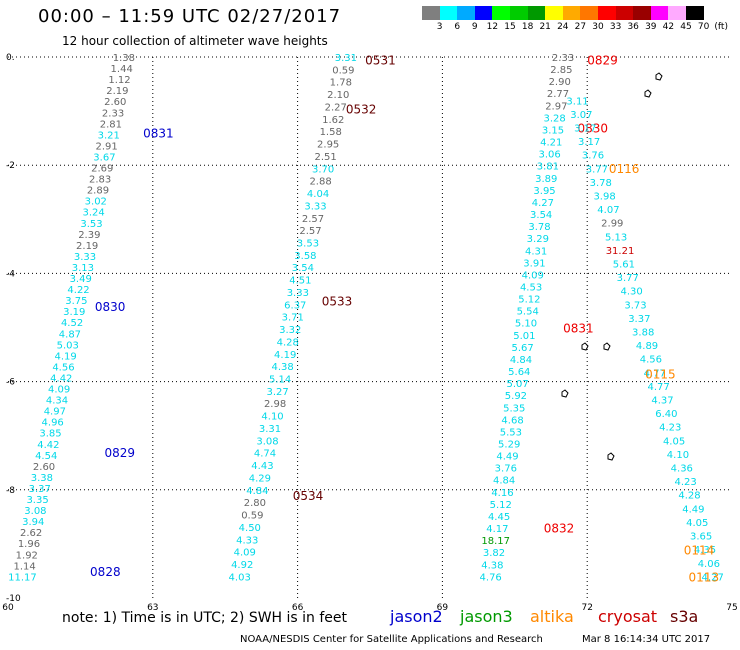 This screenshot has height=650, width=740. I want to click on wave-height-value: 3.78, so click(601, 183).